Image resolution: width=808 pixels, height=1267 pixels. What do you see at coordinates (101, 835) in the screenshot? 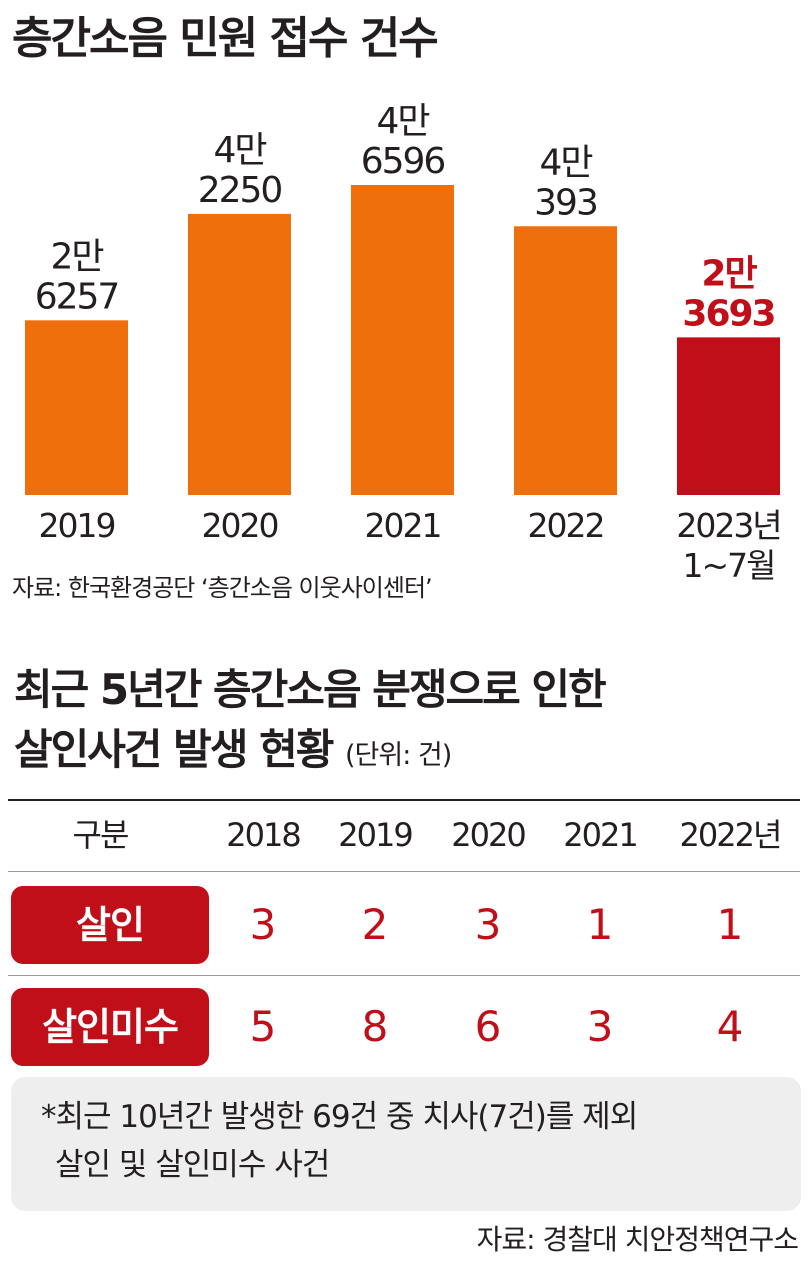
I see `table-header-category: 구분` at bounding box center [101, 835].